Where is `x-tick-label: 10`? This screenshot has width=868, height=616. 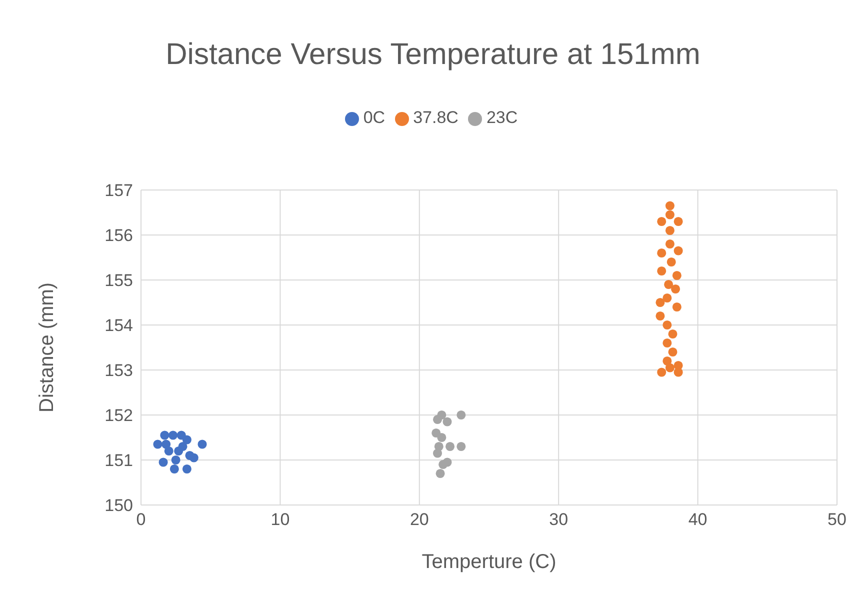
x-tick-label: 10 is located at coordinates (280, 520).